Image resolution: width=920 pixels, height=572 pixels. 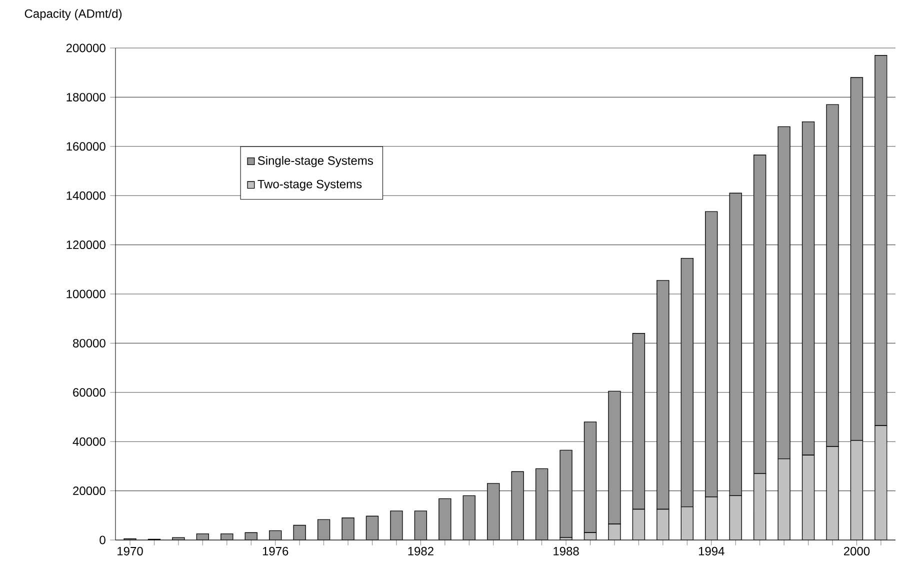 What do you see at coordinates (315, 162) in the screenshot?
I see `legend-label: Single-stage Systems` at bounding box center [315, 162].